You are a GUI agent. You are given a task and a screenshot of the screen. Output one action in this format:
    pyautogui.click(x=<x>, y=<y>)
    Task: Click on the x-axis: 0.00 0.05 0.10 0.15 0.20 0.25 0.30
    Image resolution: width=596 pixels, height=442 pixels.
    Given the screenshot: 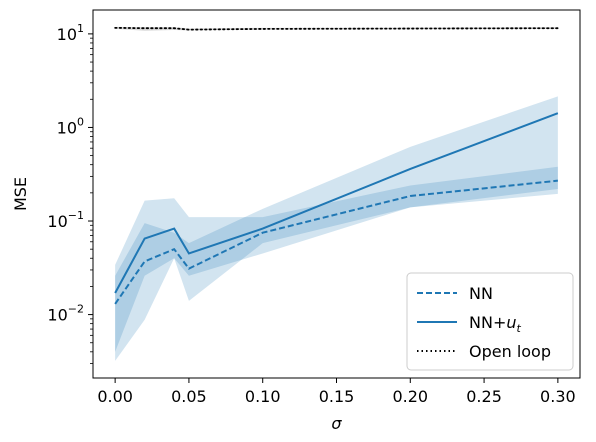 What is the action you would take?
    pyautogui.click(x=336, y=392)
    